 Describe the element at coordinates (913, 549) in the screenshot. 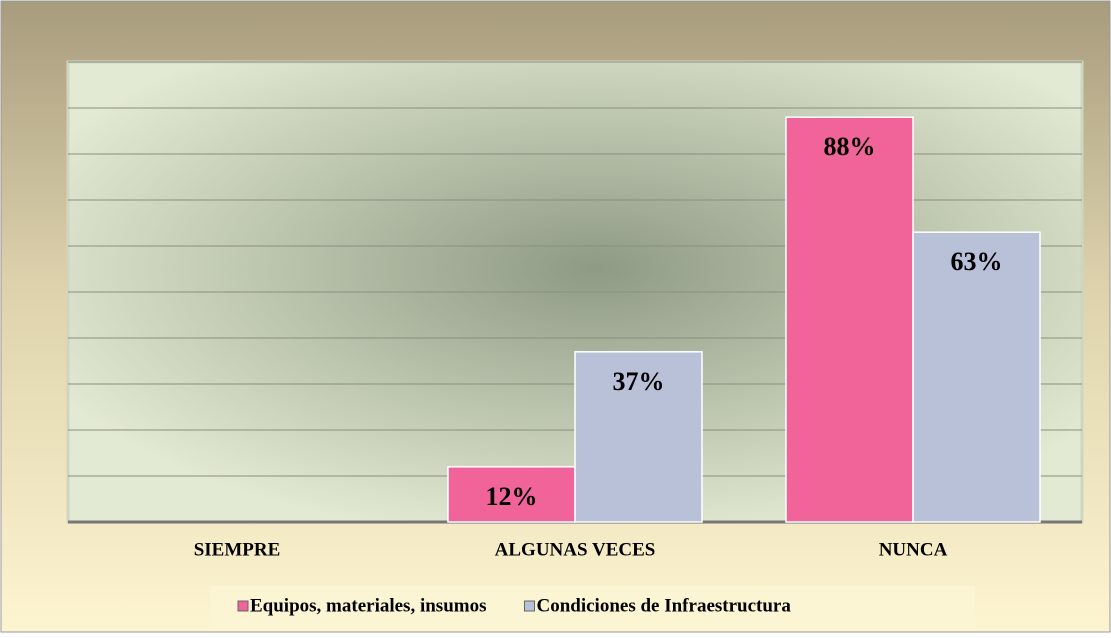

I see `x-tick-label: NUNCA` at that location.